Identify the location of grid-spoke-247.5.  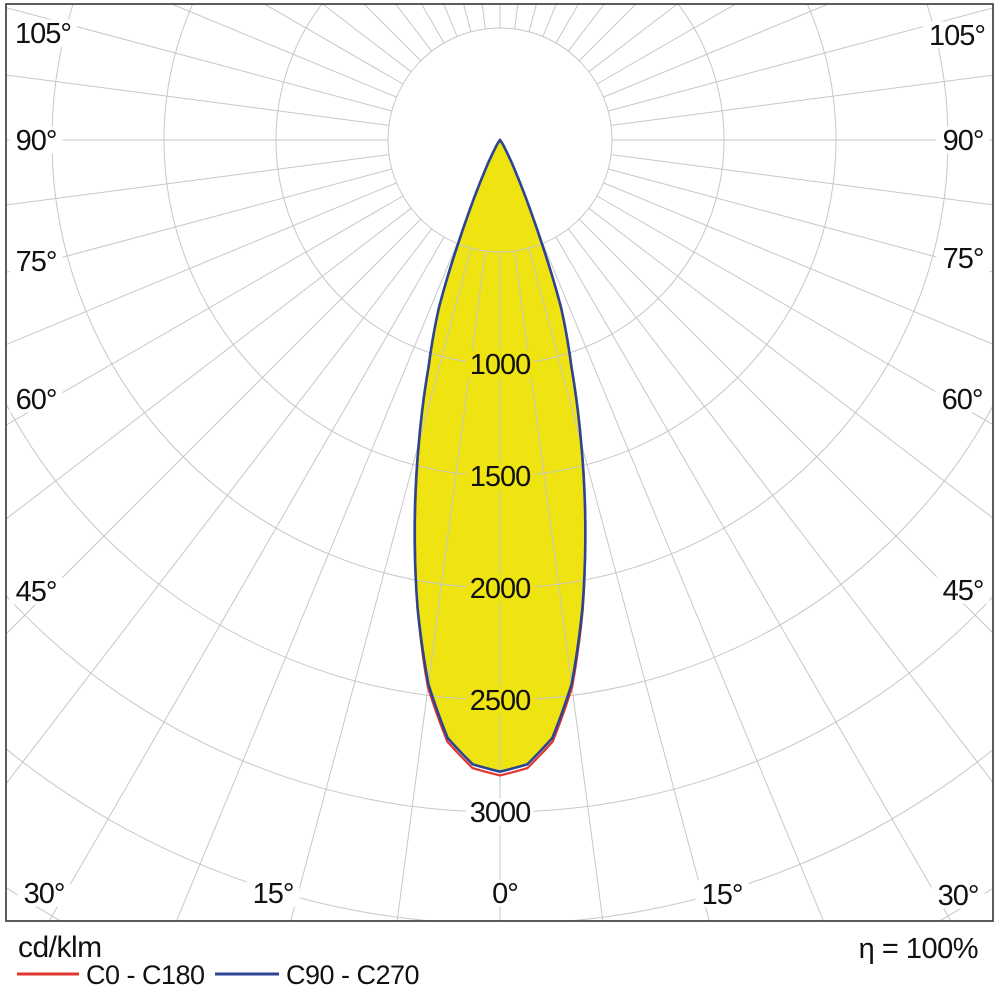
(283, 51).